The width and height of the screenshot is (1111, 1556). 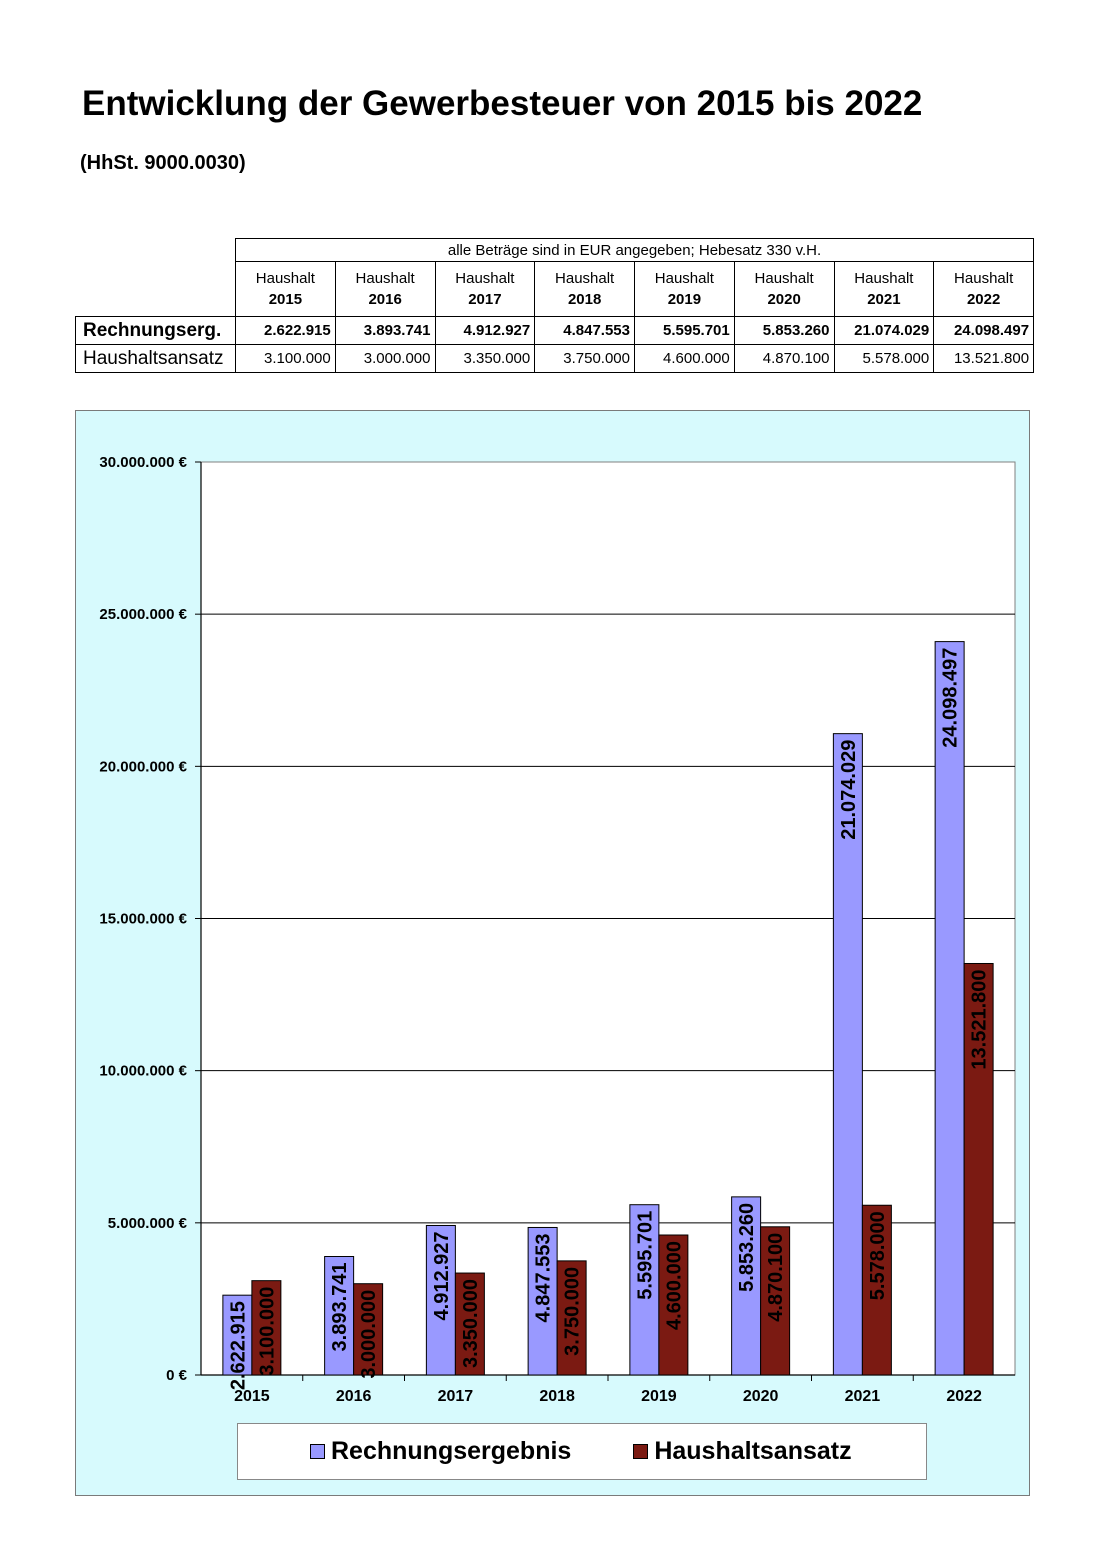 What do you see at coordinates (584, 289) in the screenshot?
I see `column-header-2018: Haushalt 2018` at bounding box center [584, 289].